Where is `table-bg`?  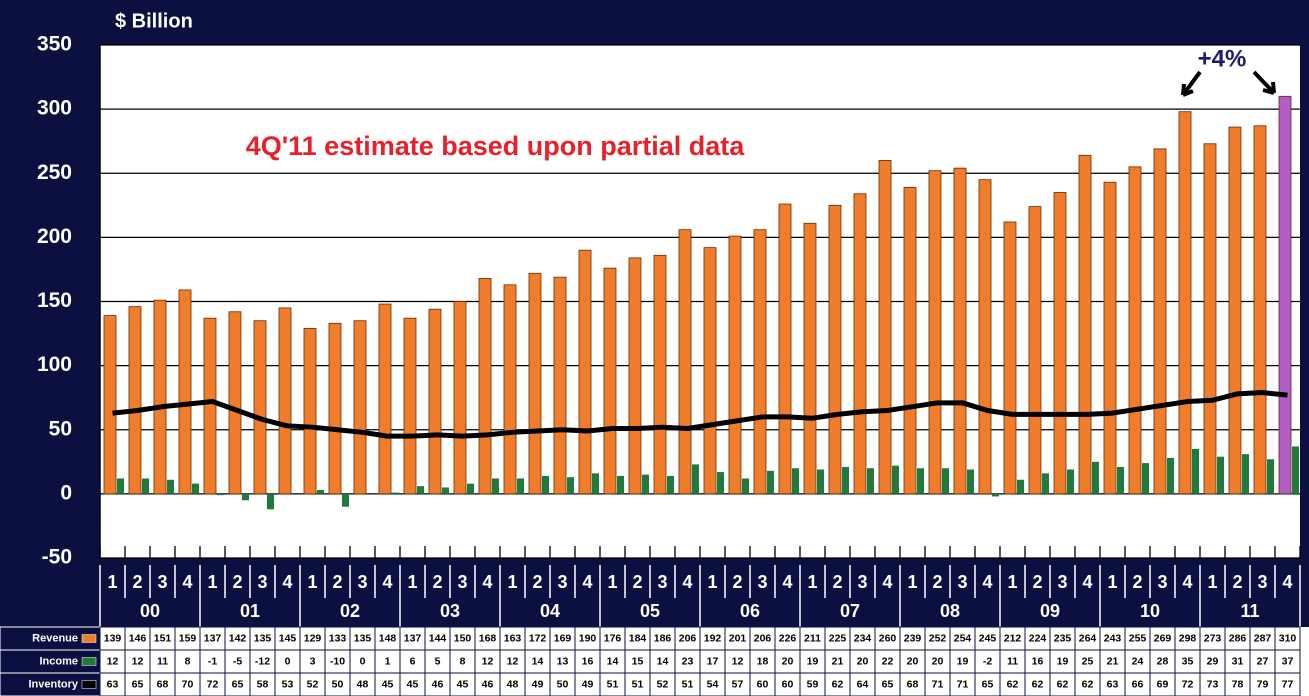
table-bg is located at coordinates (654, 661).